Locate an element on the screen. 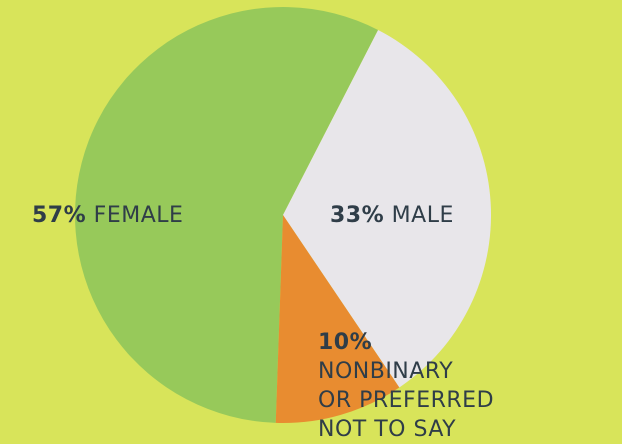 The height and width of the screenshot is (444, 622). category-label: FEMALE is located at coordinates (138, 215).